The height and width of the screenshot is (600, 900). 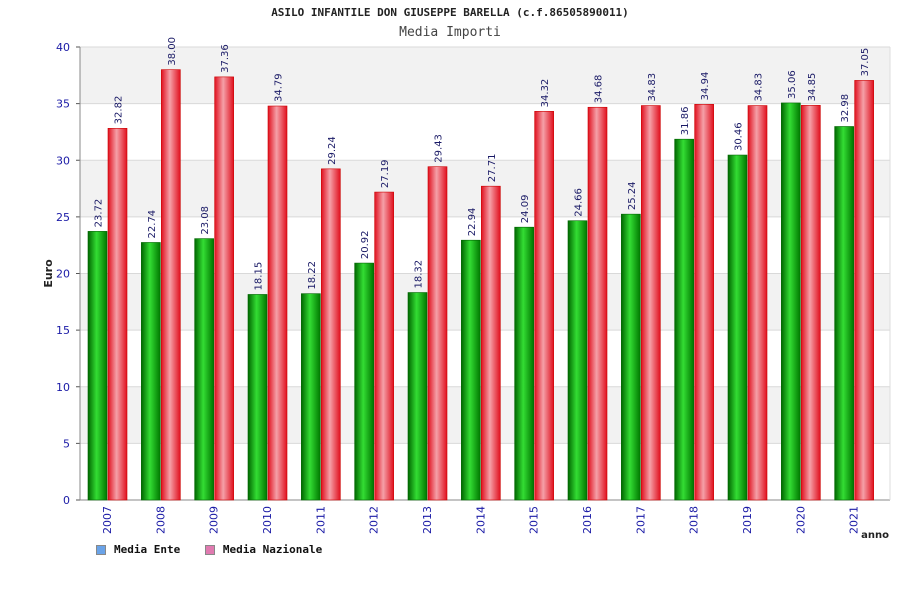 What do you see at coordinates (545, 93) in the screenshot?
I see `data-label: 34.32` at bounding box center [545, 93].